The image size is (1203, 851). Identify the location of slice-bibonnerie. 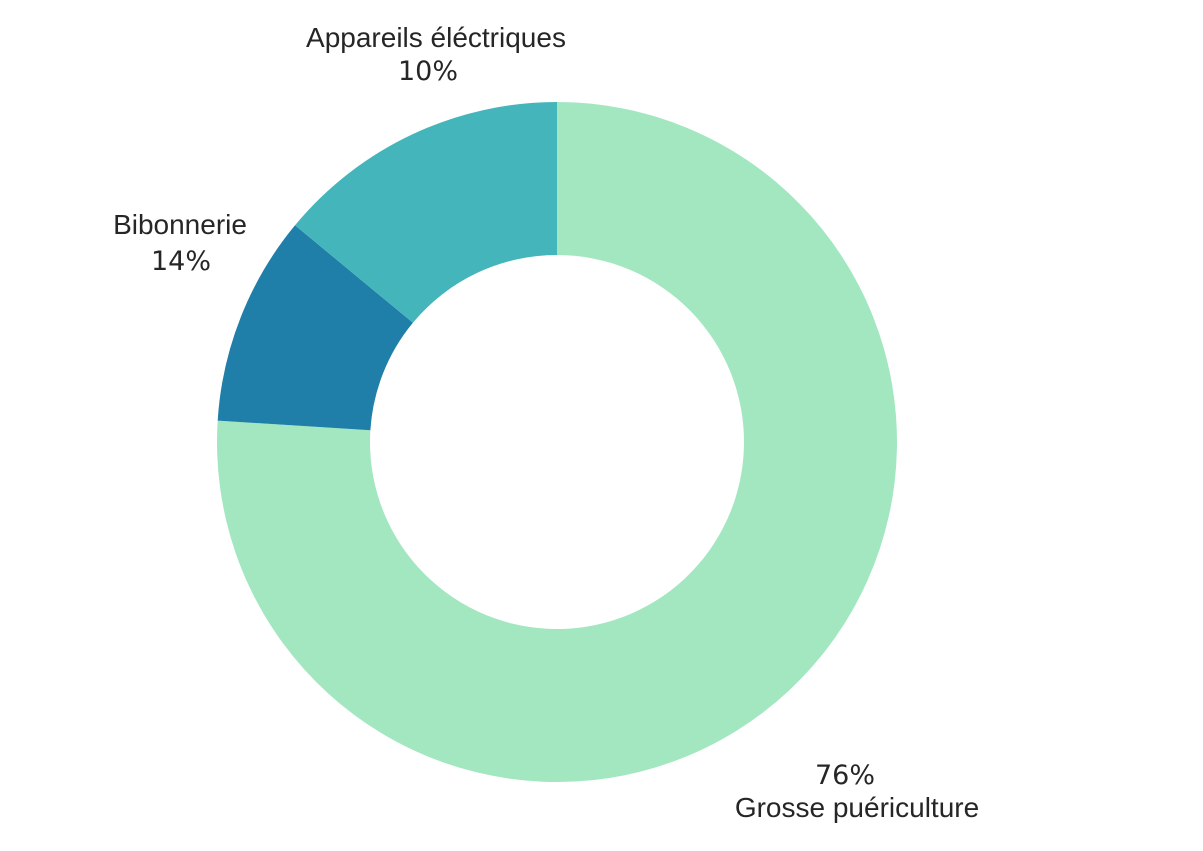
(426, 212).